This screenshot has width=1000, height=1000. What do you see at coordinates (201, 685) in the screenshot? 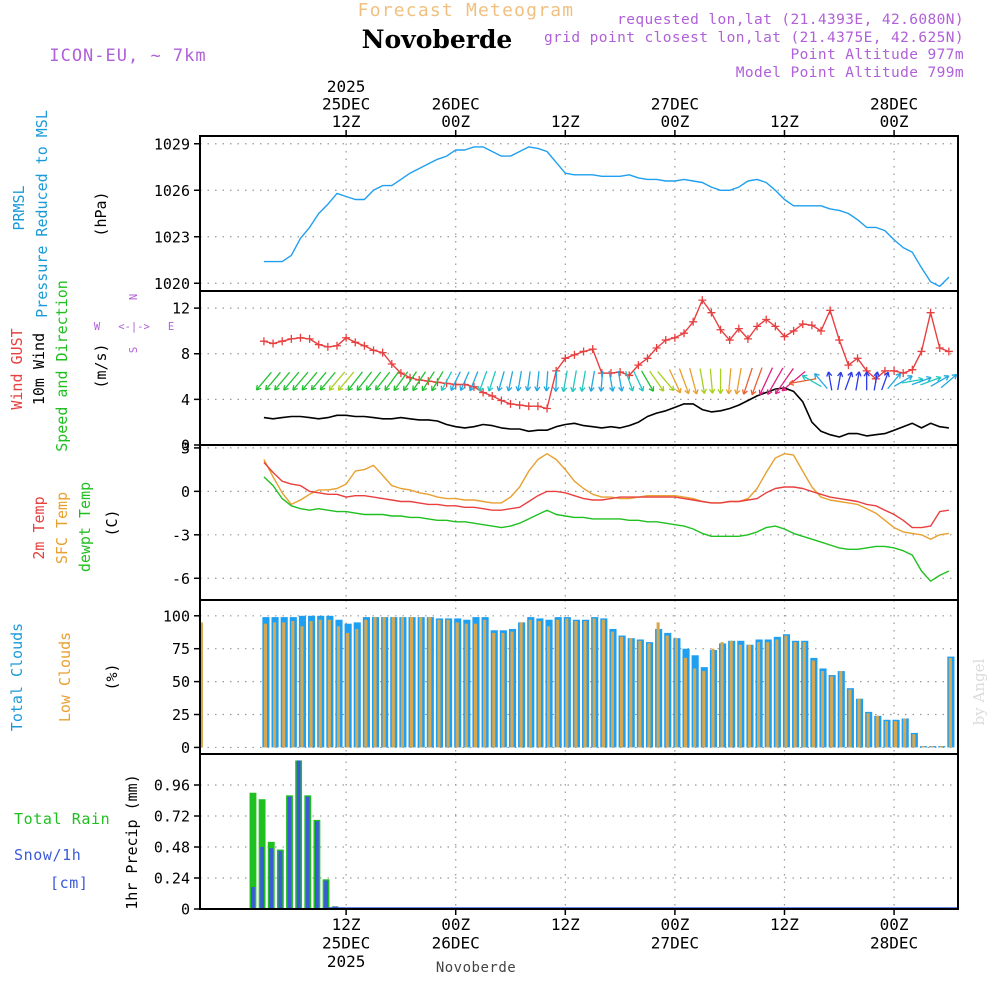
I see `low-cloud-bar-edge` at bounding box center [201, 685].